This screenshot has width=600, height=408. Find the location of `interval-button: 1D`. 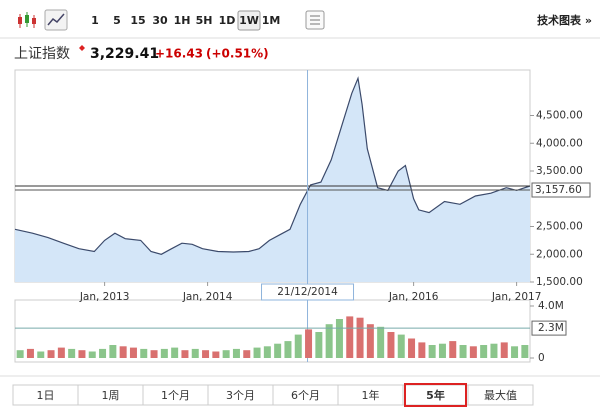

interval-button: 1D is located at coordinates (227, 20).